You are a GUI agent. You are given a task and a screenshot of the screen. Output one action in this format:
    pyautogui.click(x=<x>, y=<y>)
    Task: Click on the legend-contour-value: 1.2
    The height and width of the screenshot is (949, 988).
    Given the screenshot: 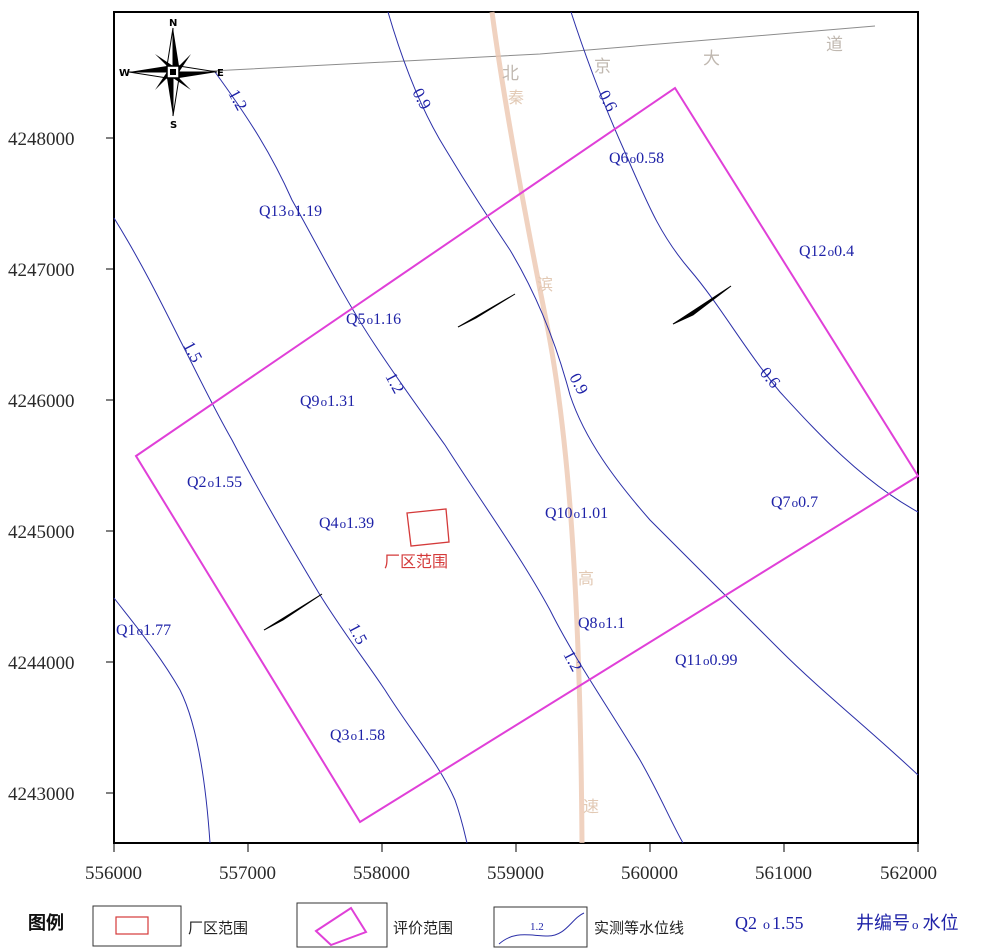 What is the action you would take?
    pyautogui.click(x=537, y=927)
    